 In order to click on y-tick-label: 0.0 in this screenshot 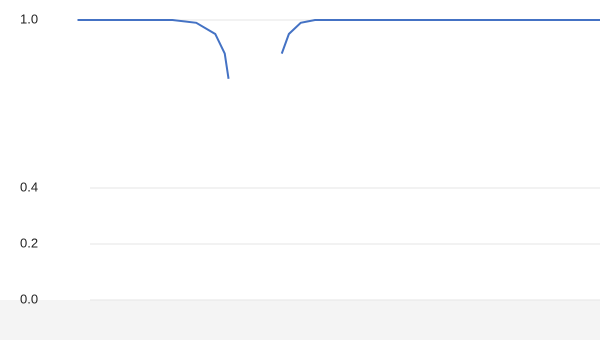, I will do `click(29, 298)`.